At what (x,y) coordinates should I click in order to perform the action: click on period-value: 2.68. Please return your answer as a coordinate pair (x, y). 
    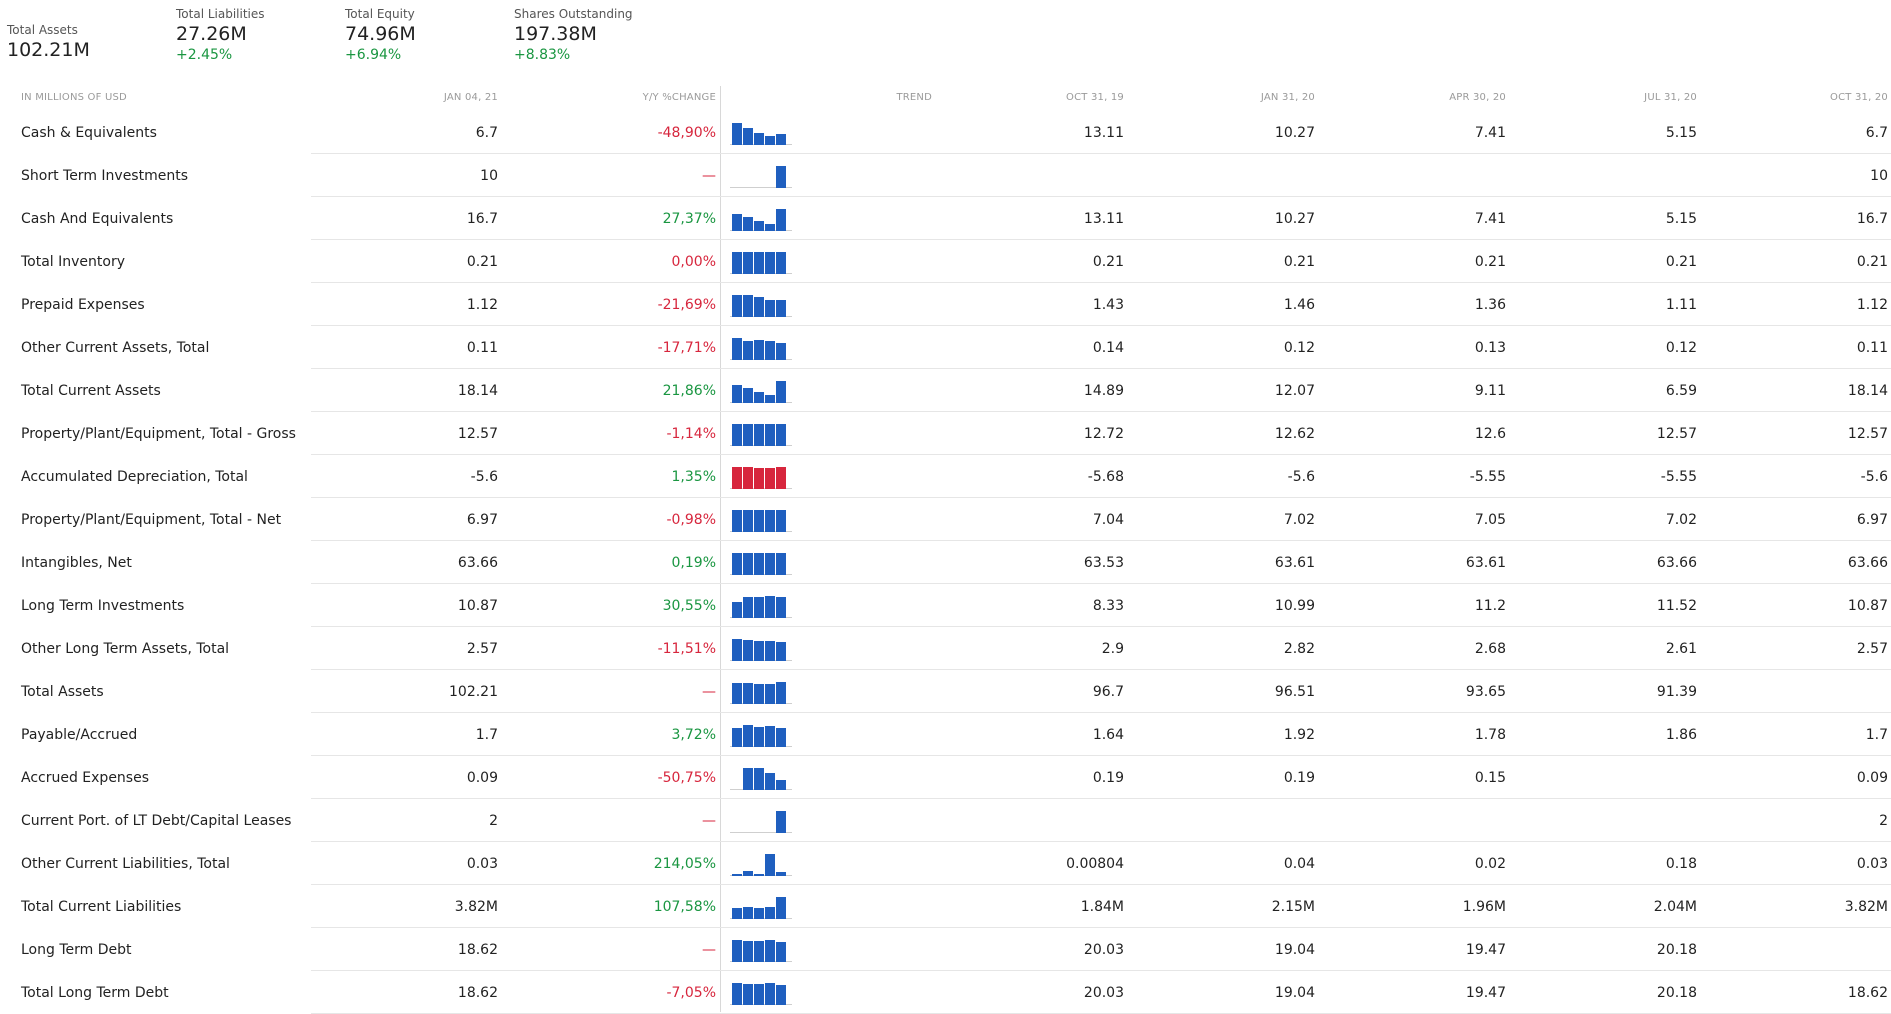
    Looking at the image, I should click on (1490, 649).